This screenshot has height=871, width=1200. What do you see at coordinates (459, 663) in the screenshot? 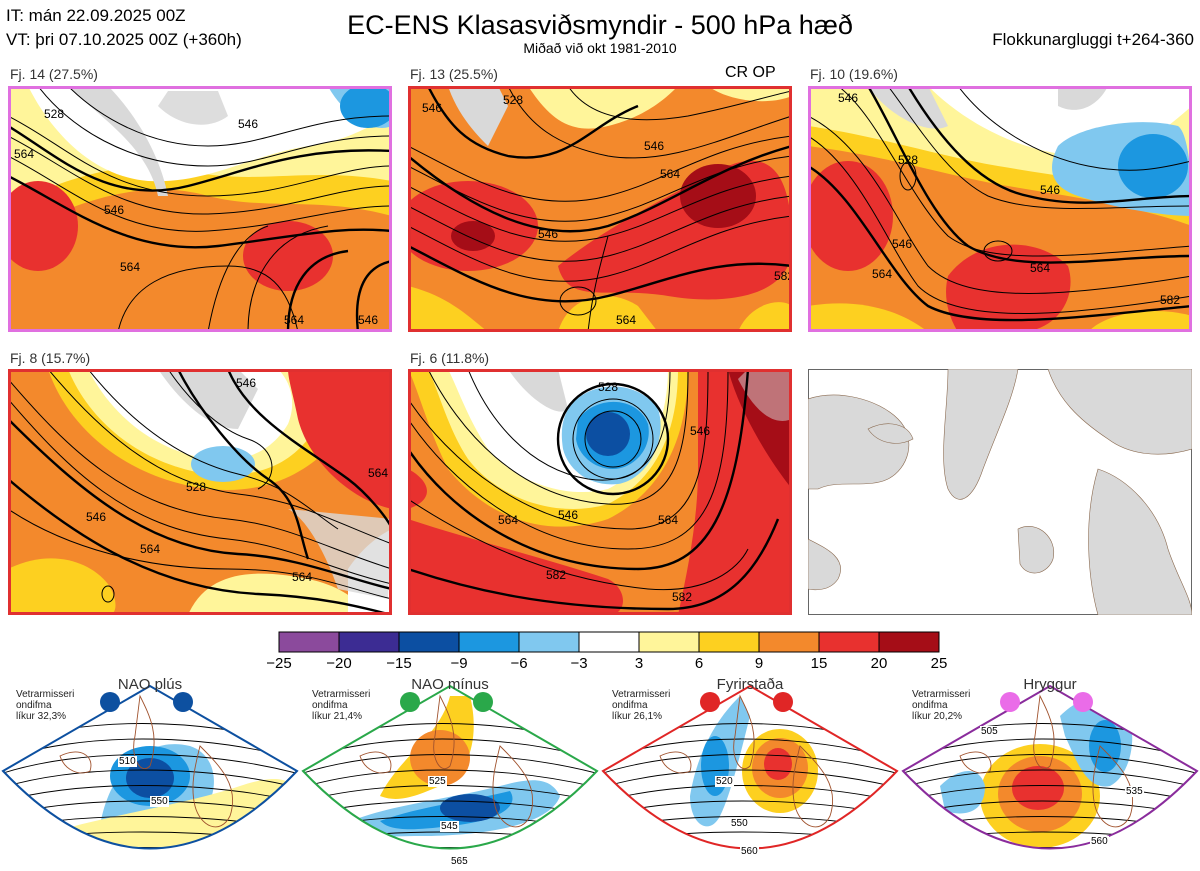
I see `colorbar-tick-label: −9` at bounding box center [459, 663].